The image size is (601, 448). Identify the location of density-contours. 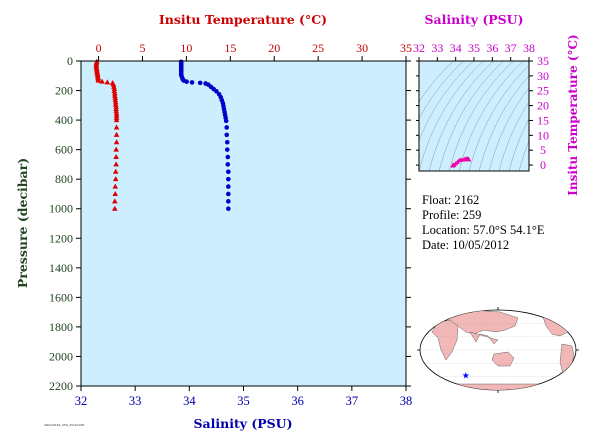
(474, 116).